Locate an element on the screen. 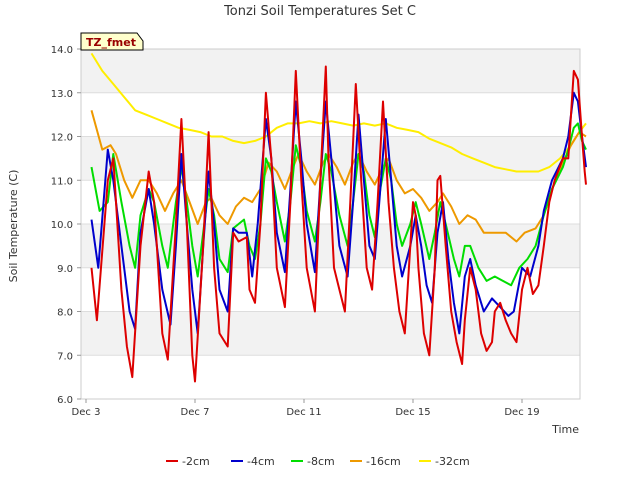  legend: -2cm -4cm -8cm -16cm -32cm is located at coordinates (318, 461).